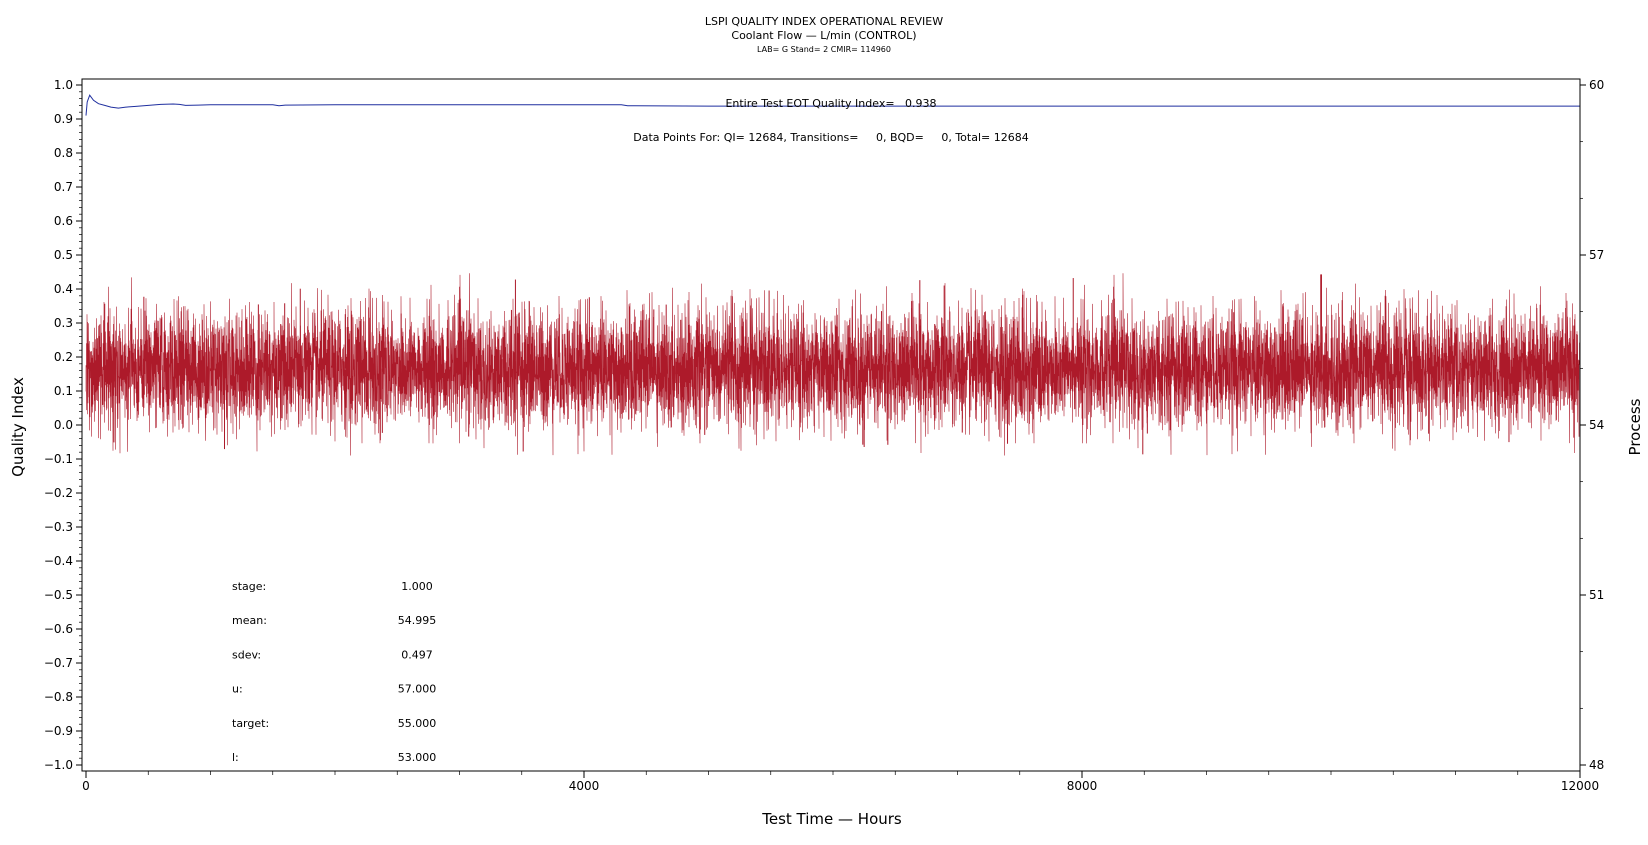 The image size is (1648, 845). Describe the element at coordinates (58, 493) in the screenshot. I see `y-tick-label: −0.2` at that location.